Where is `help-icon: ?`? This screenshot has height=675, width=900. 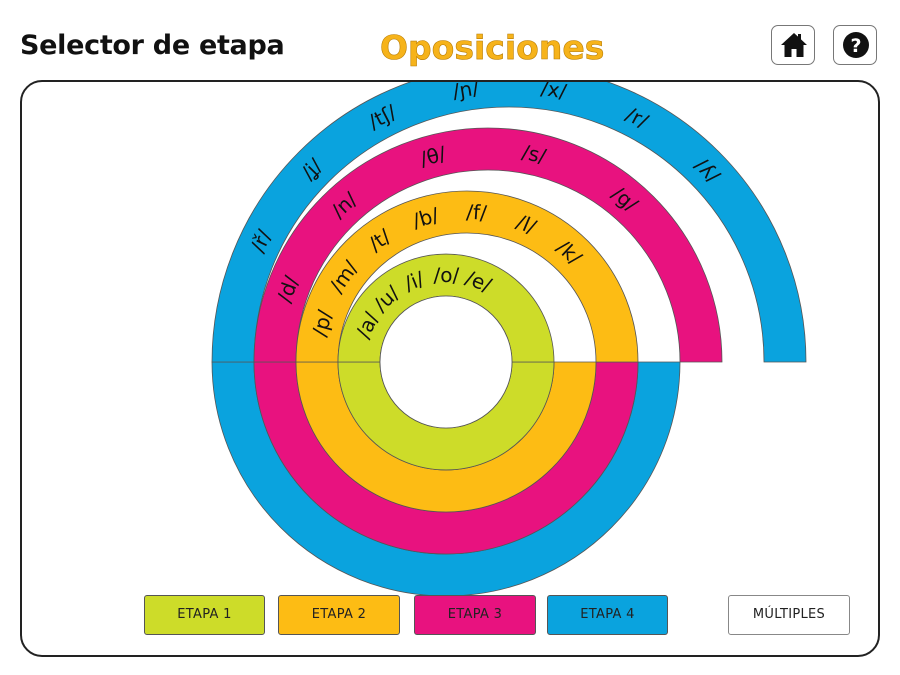 help-icon: ? is located at coordinates (856, 45).